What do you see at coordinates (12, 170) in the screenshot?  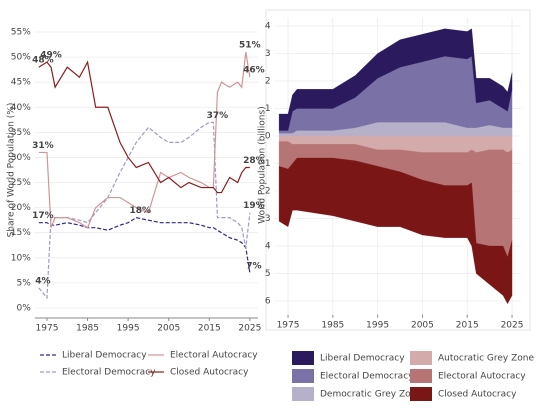 I see `y-axis-label: Share of World Population (%)` at bounding box center [12, 170].